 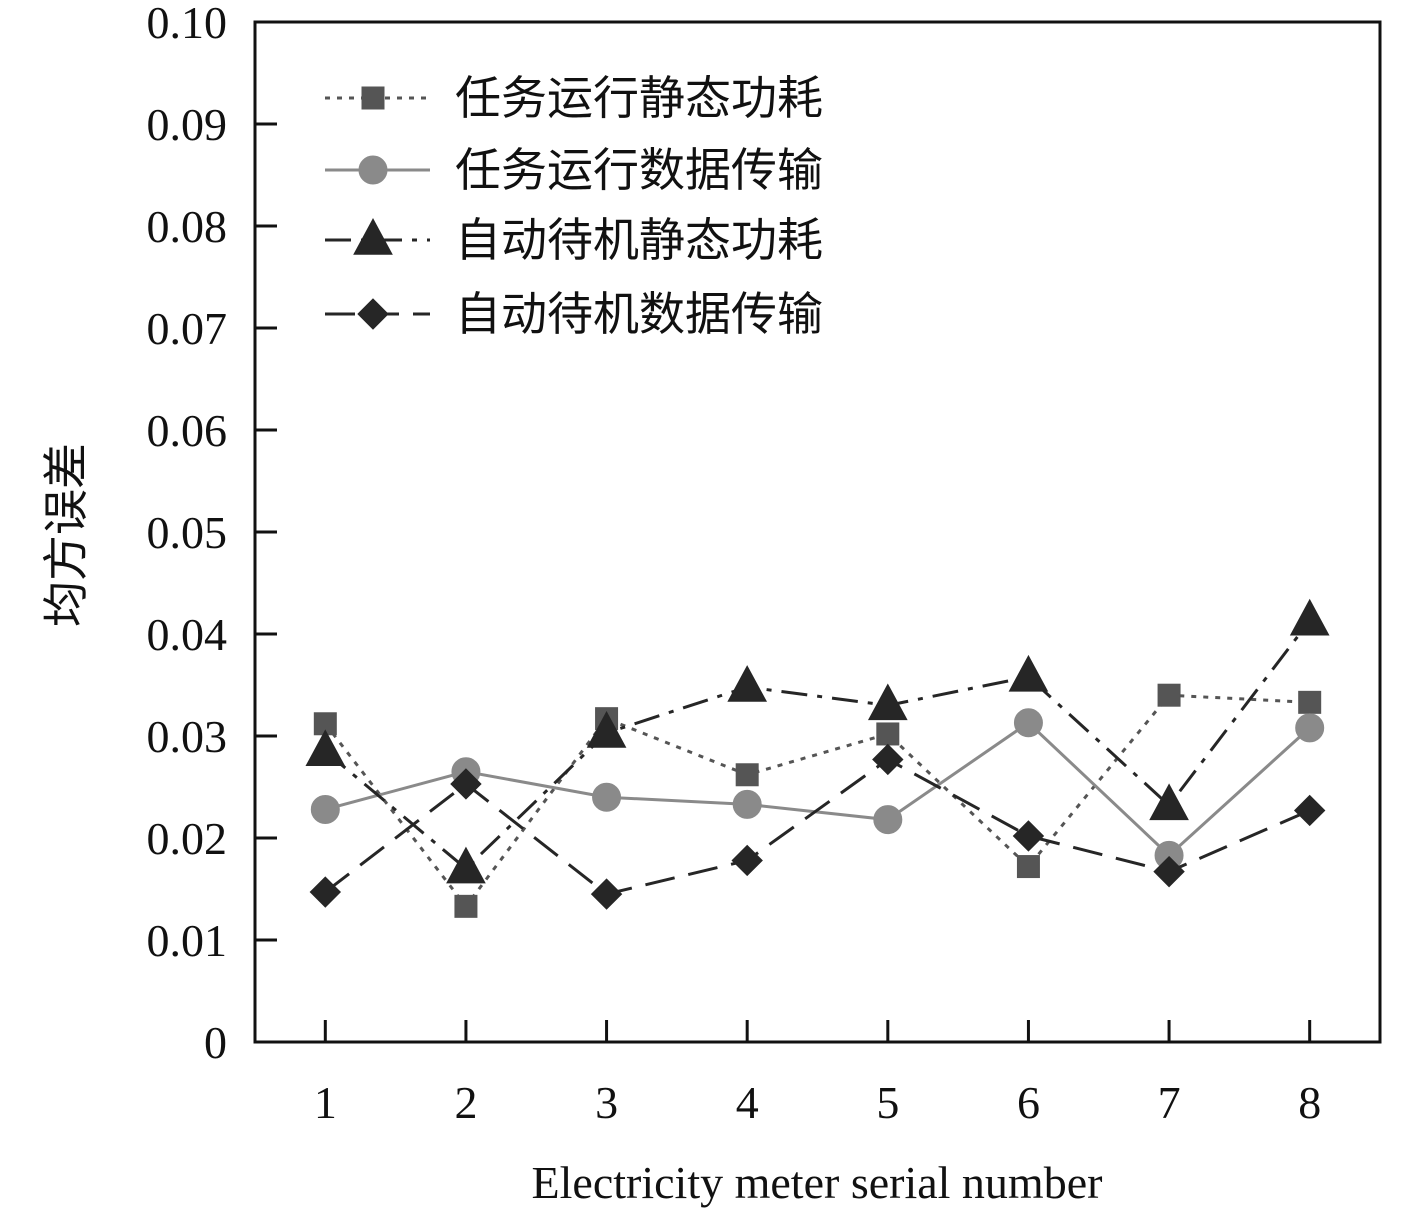 I want to click on x-tick-label: 2, so click(x=465, y=1102).